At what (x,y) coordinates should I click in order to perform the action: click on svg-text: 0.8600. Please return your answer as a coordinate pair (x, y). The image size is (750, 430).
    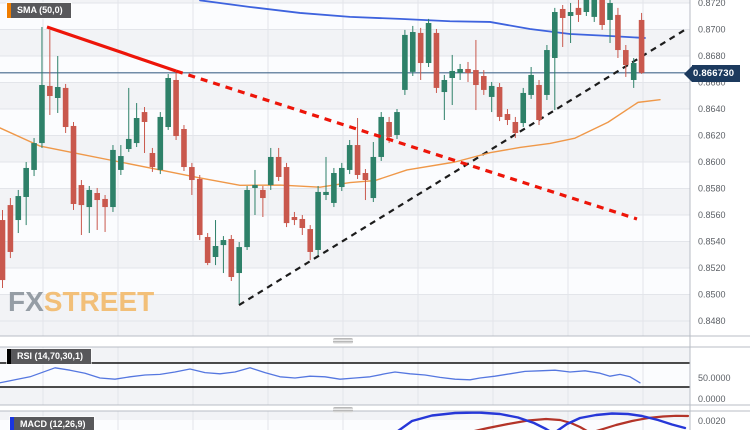
    Looking at the image, I should click on (712, 162).